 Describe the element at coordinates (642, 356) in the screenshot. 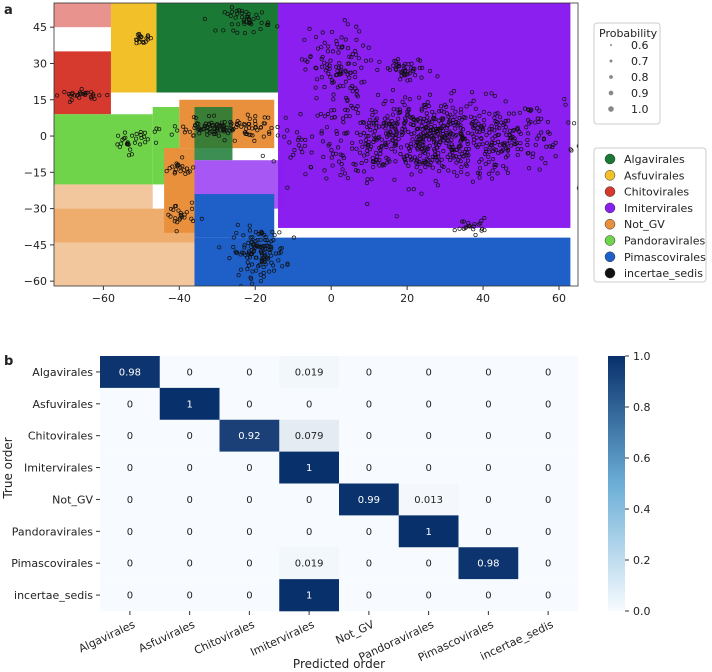

I see `colorbar-tick-label: 1.0` at that location.